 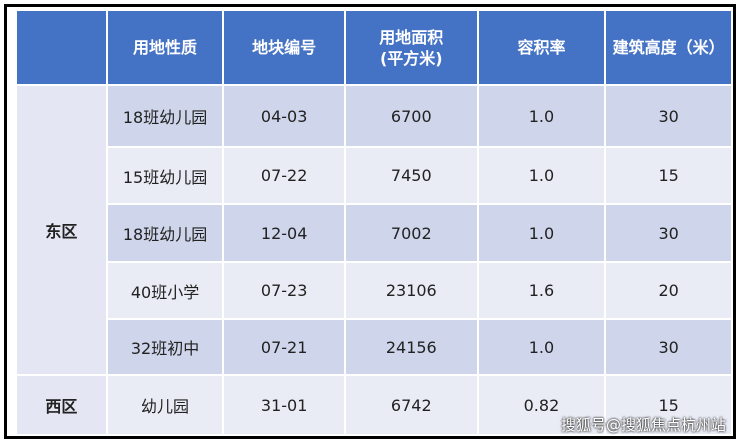 I want to click on table-cell: 24156, so click(x=411, y=347).